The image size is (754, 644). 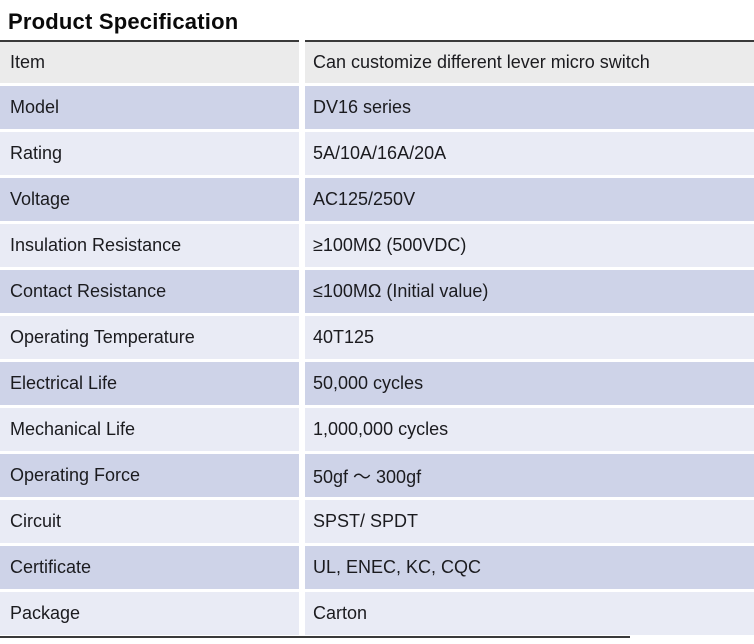 I want to click on spec-row: Package Carton, so click(x=377, y=613).